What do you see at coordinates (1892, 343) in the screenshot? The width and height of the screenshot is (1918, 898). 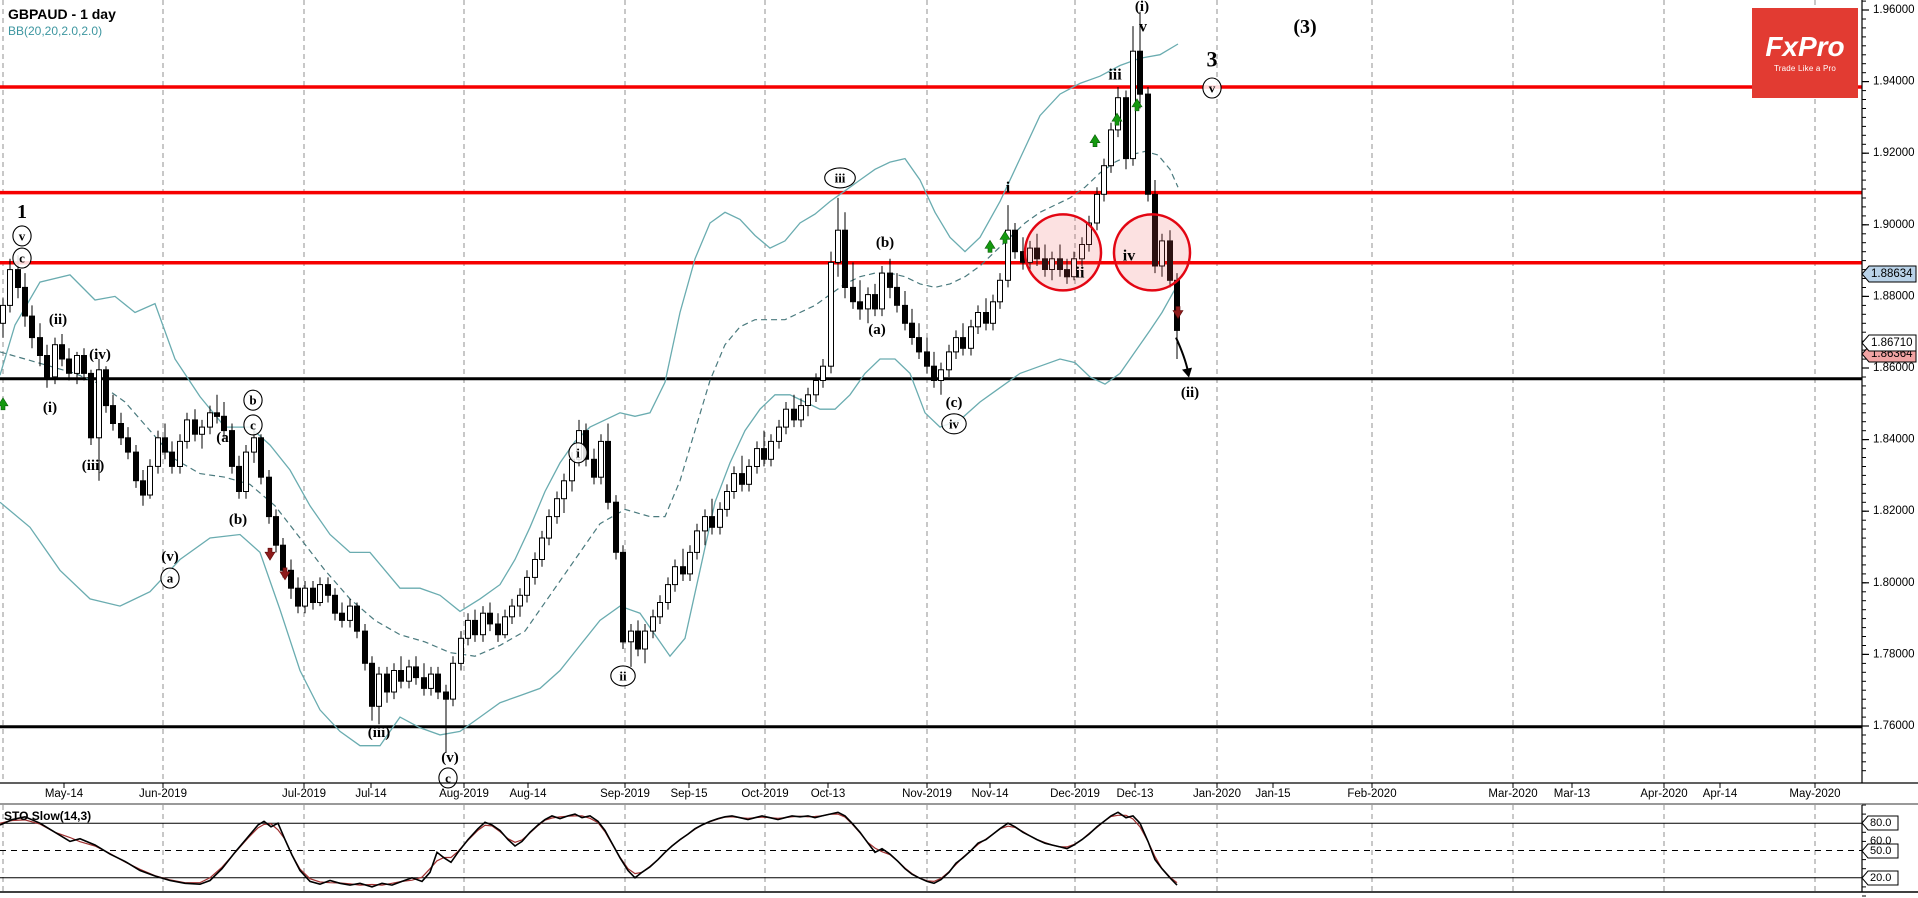 I see `price-tag-label: 1.86710` at bounding box center [1892, 343].